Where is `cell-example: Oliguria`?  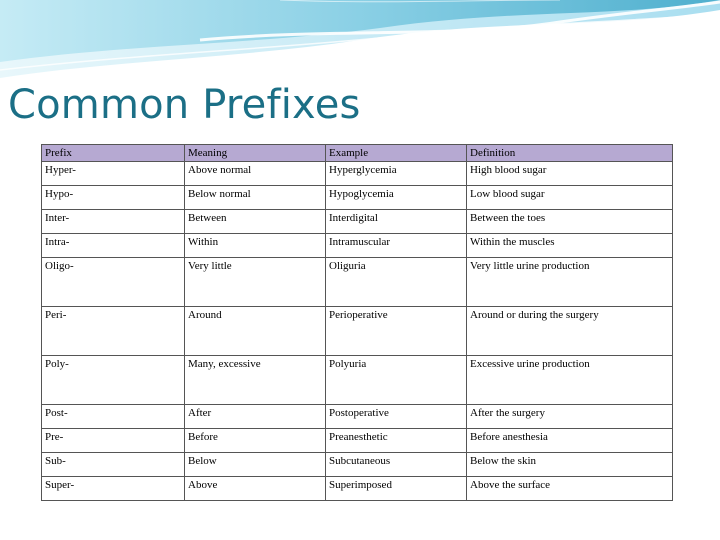
cell-example: Oliguria is located at coordinates (396, 282).